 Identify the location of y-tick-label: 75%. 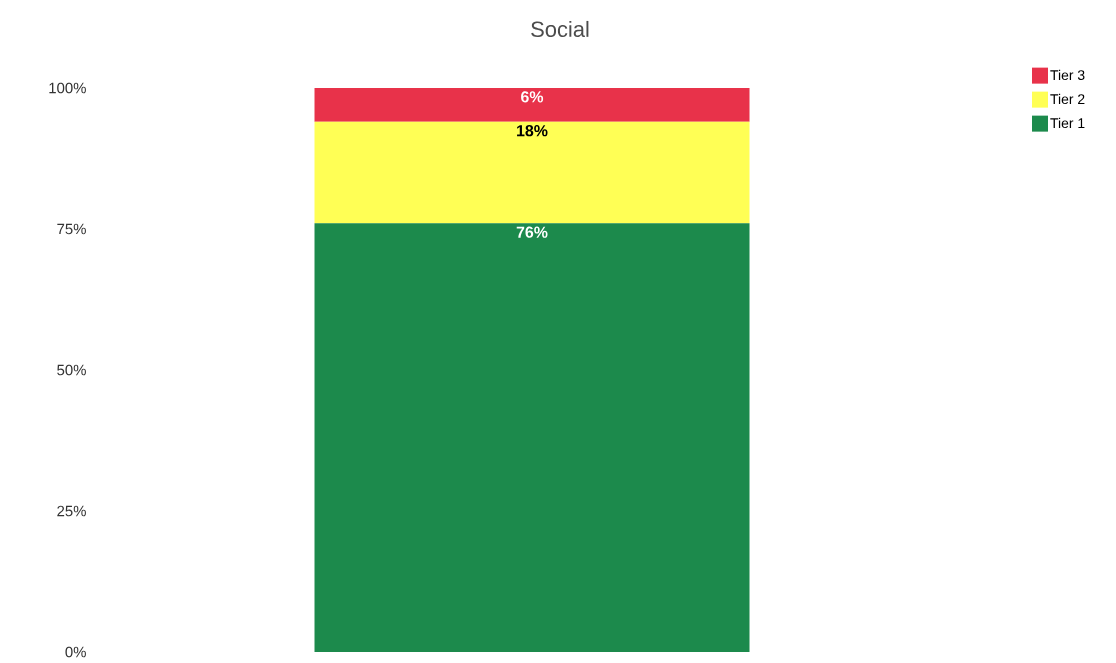
(71, 229).